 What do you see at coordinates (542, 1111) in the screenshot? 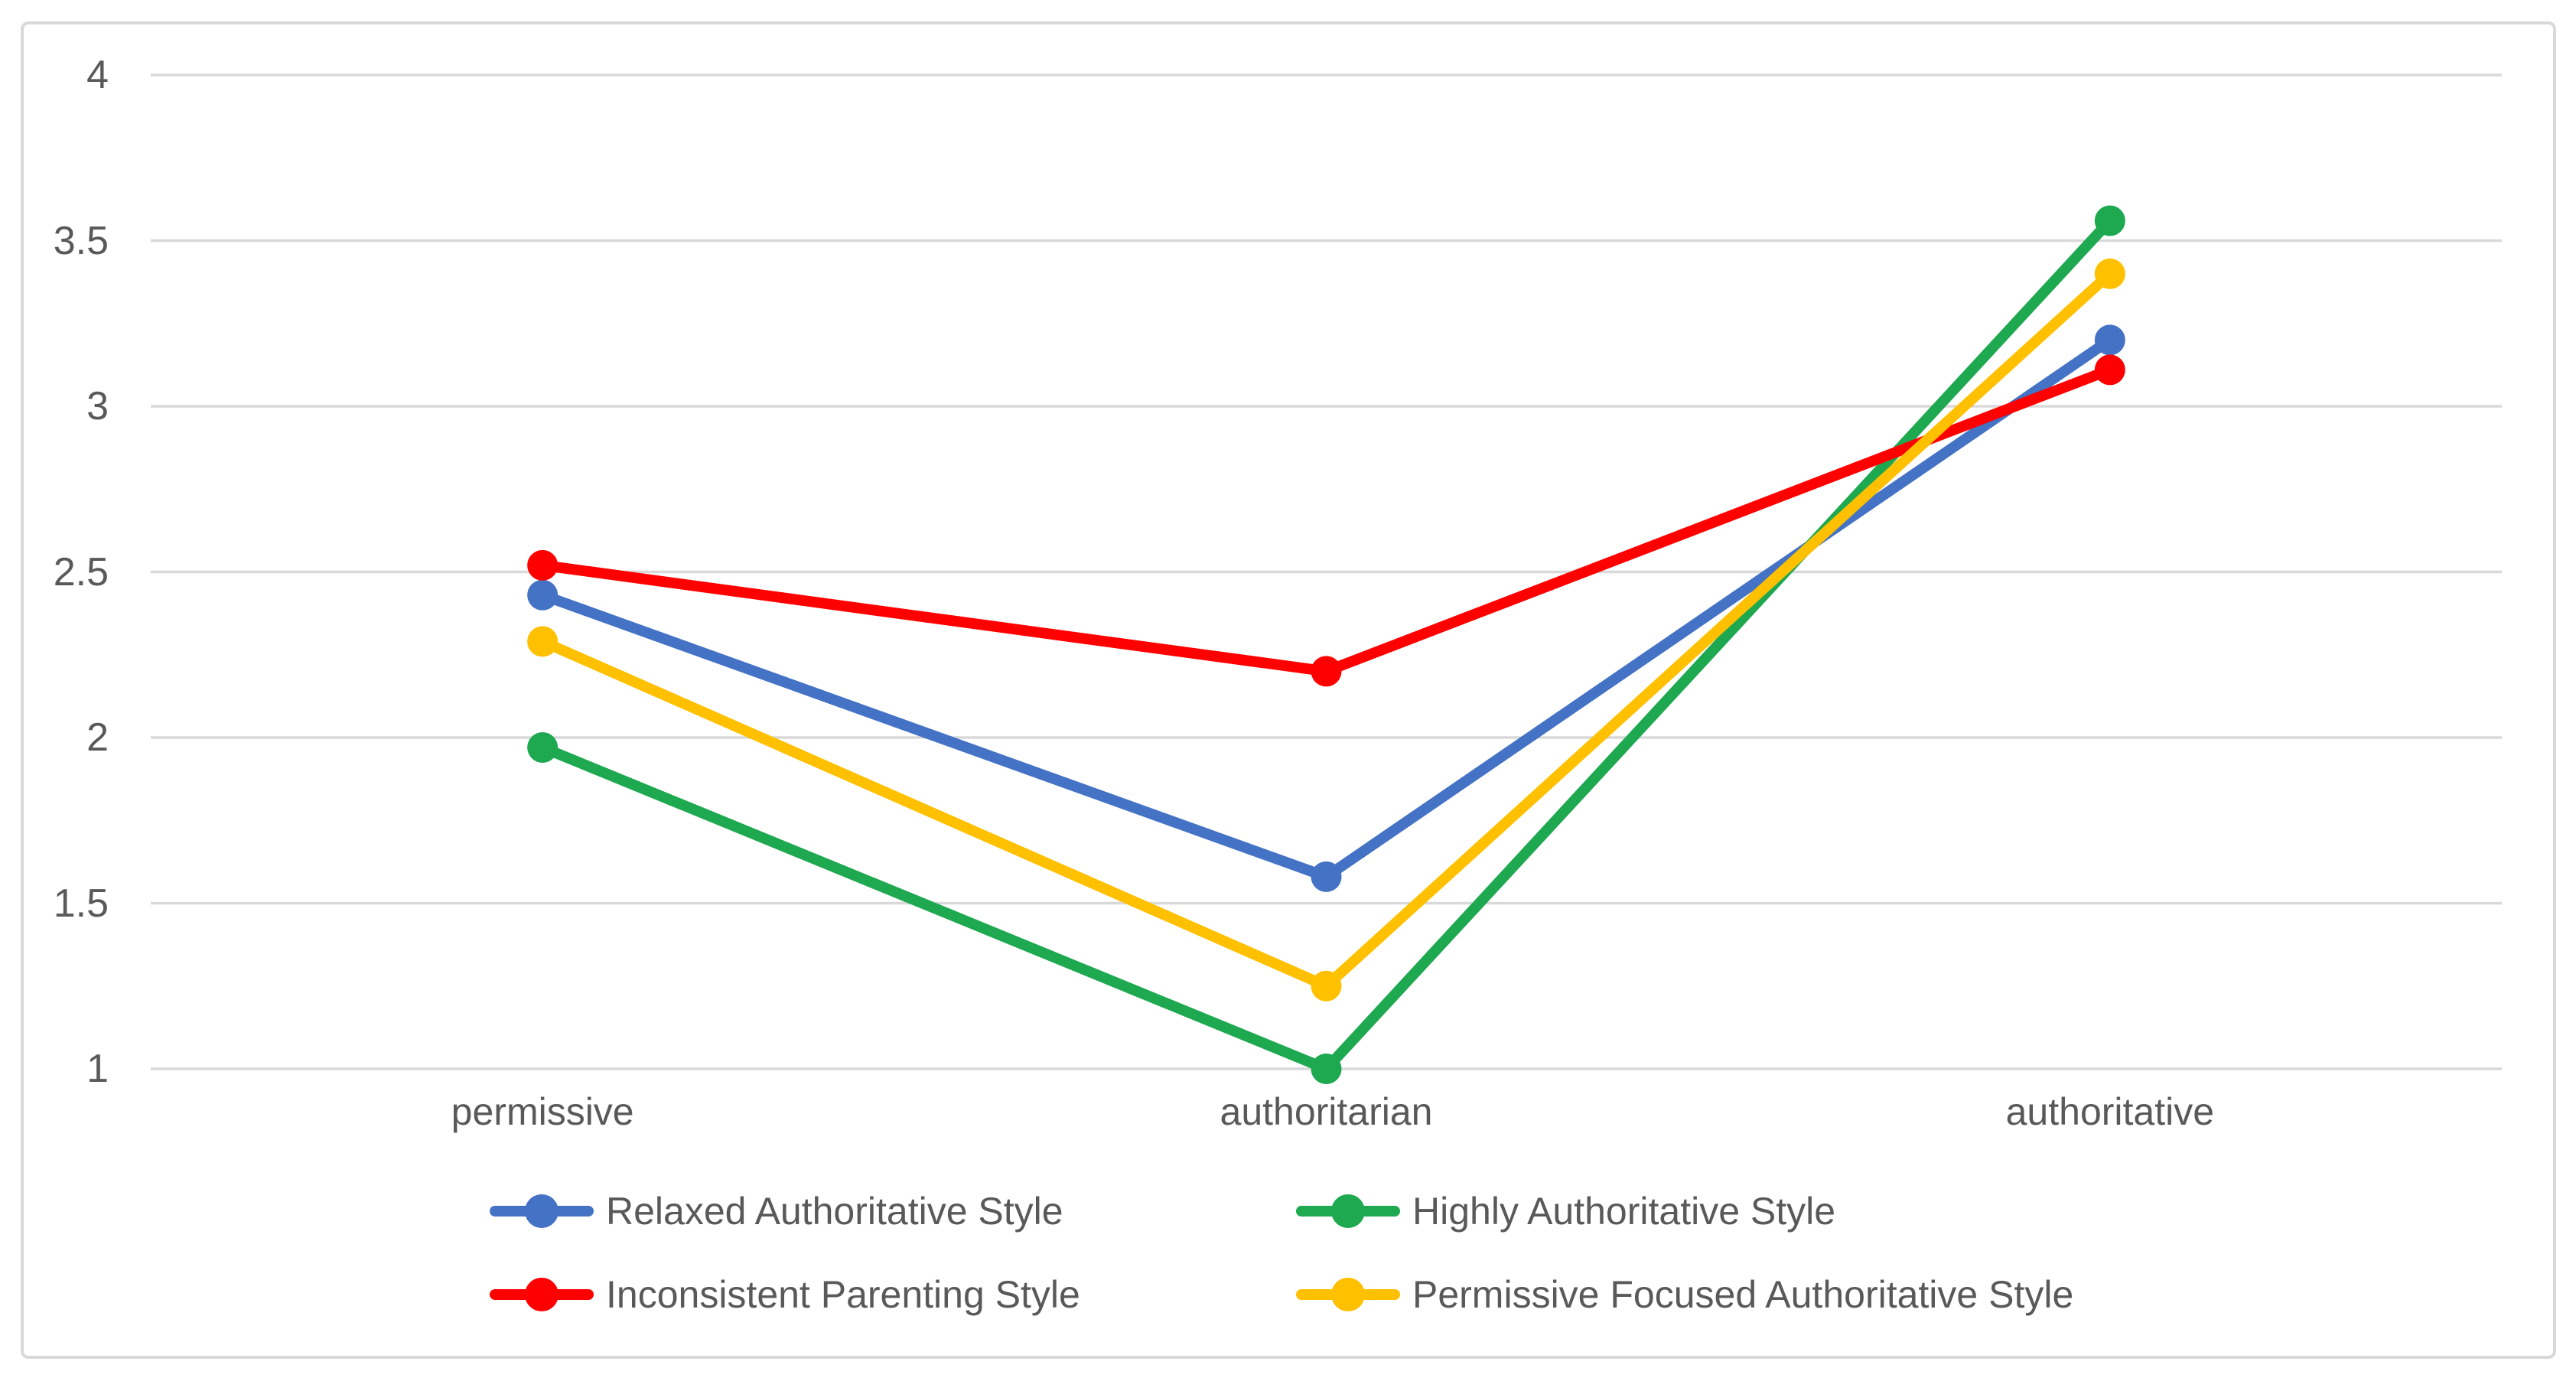
I see `x-category-label: permissive` at bounding box center [542, 1111].